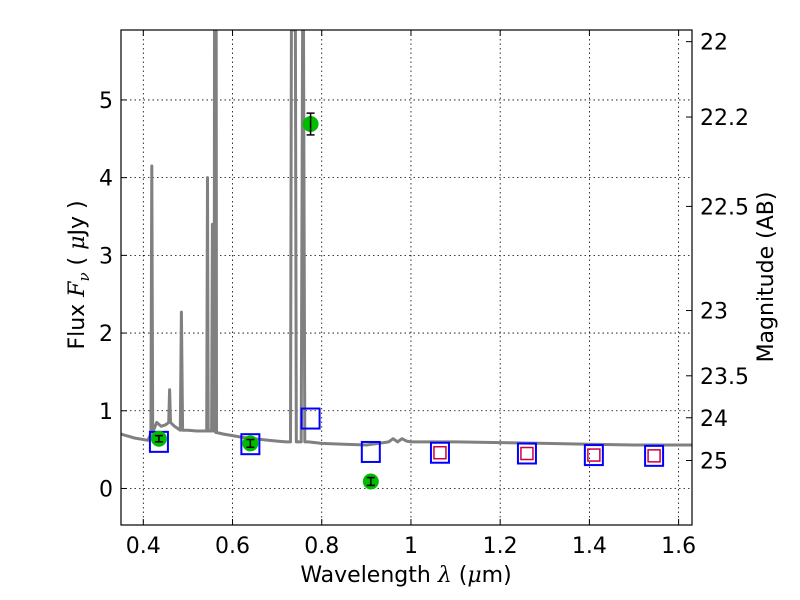 The image size is (800, 600). I want to click on y2-tick-label: 23, so click(714, 312).